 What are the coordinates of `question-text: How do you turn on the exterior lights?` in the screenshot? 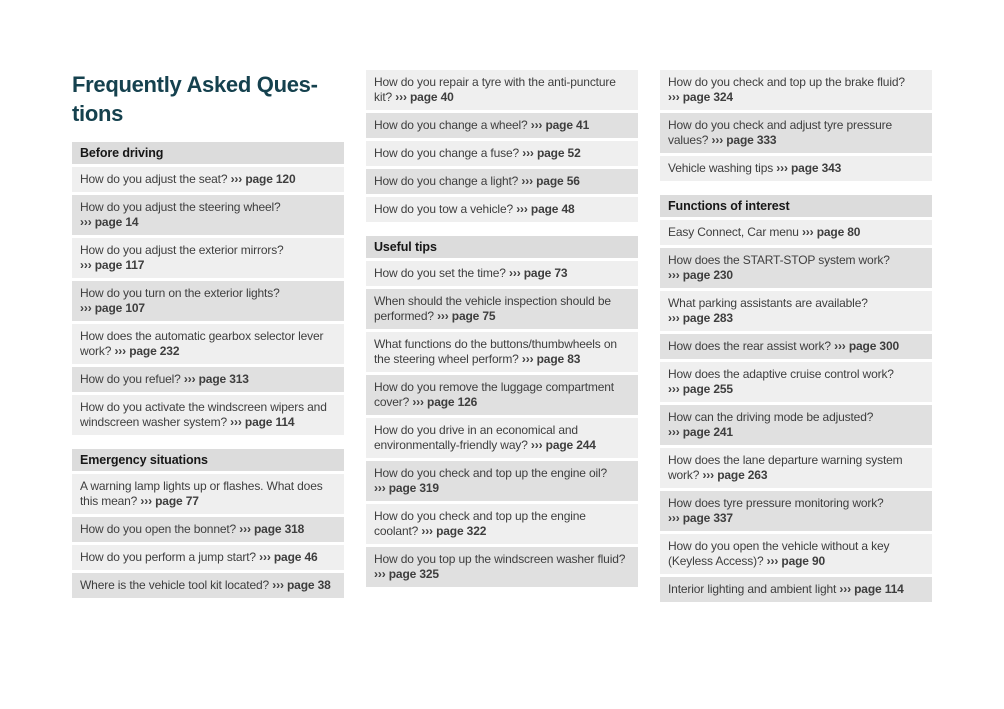 It's located at (180, 293).